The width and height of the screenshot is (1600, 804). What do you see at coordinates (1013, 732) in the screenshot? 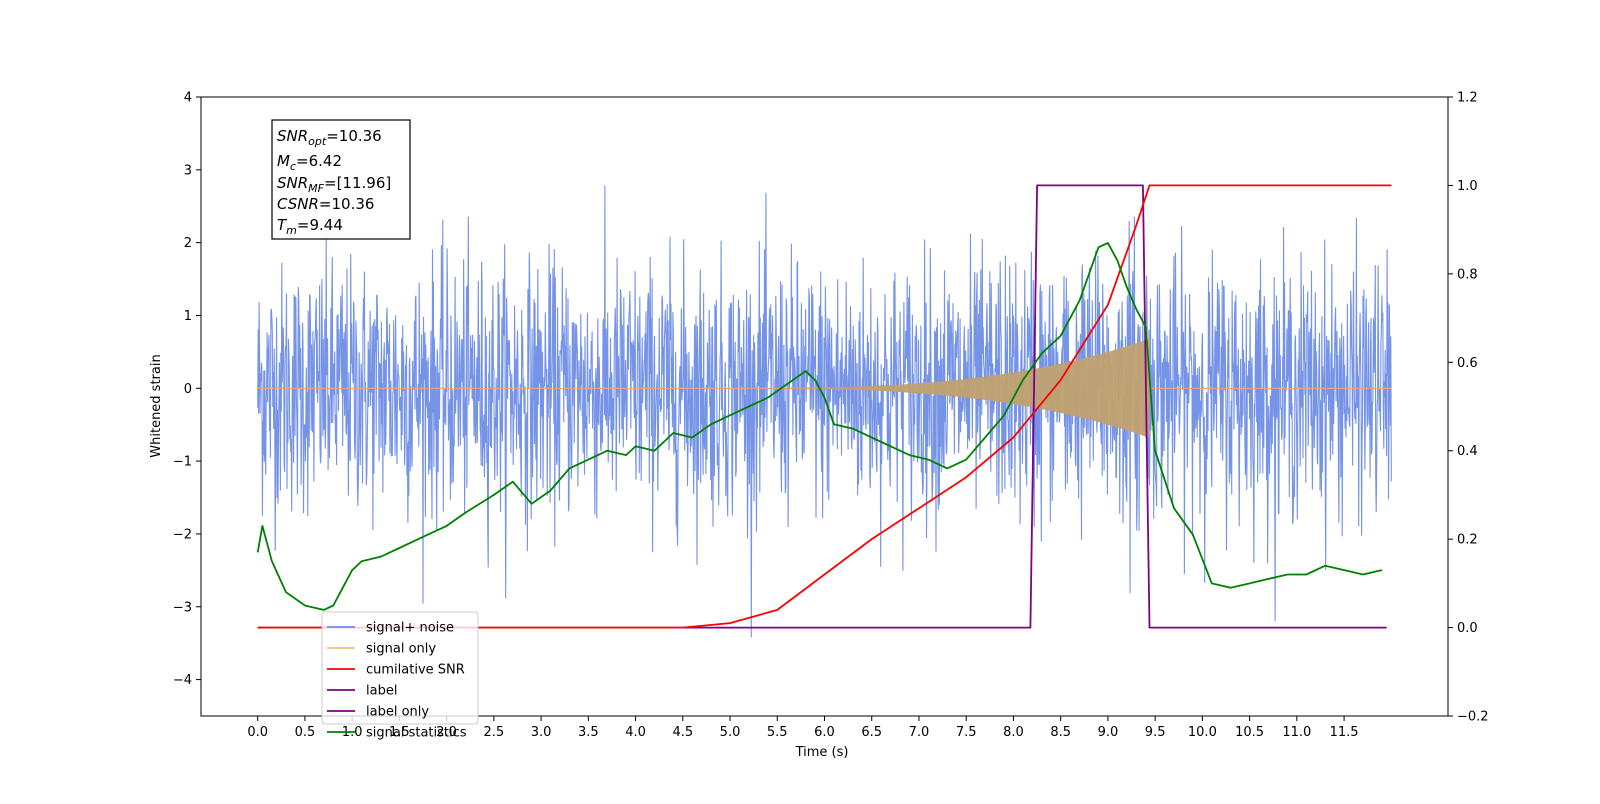
I see `x-tick-label: 8.0` at bounding box center [1013, 732].